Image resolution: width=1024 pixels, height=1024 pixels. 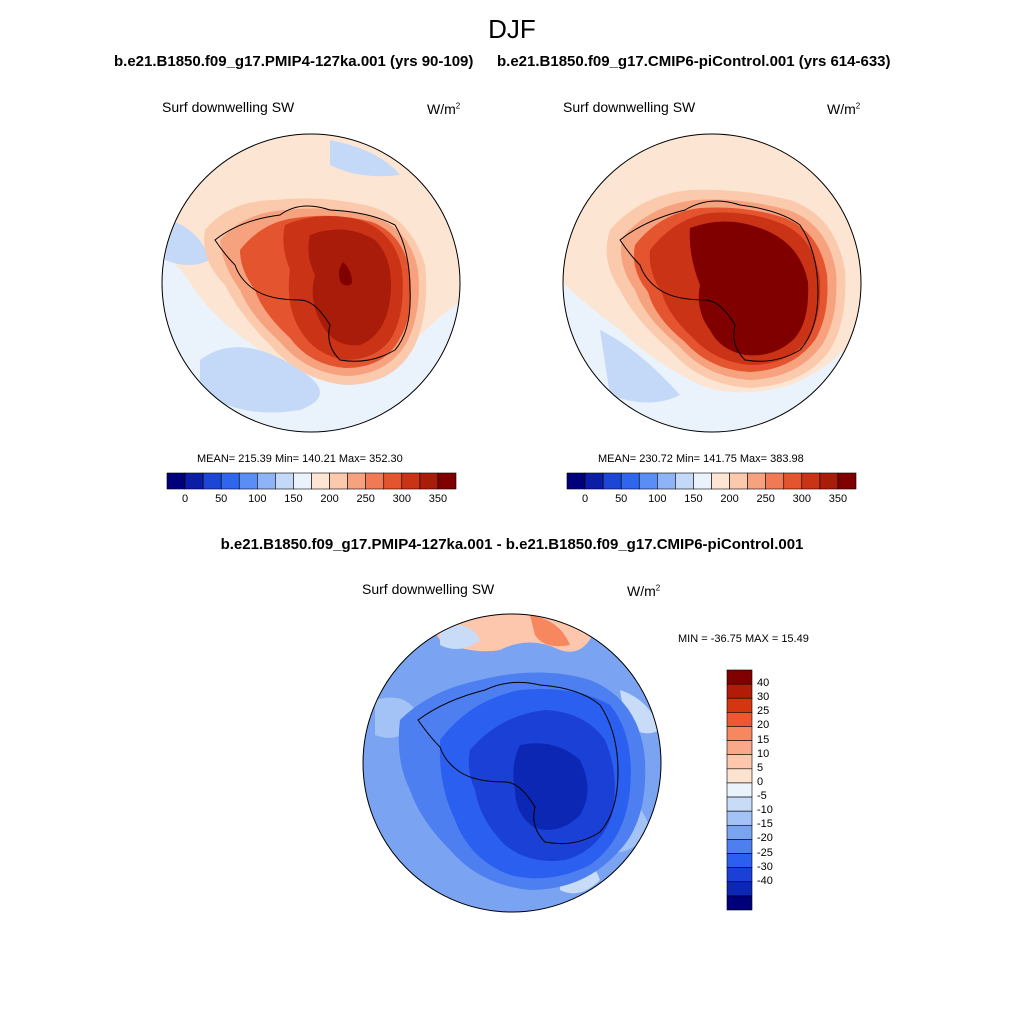 What do you see at coordinates (760, 767) in the screenshot?
I see `panel3-colorbar-tick-label: 5` at bounding box center [760, 767].